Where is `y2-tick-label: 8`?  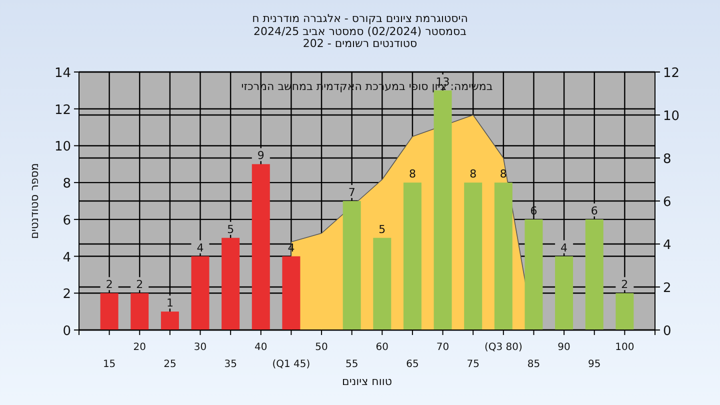
y2-tick-label: 8 is located at coordinates (667, 159).